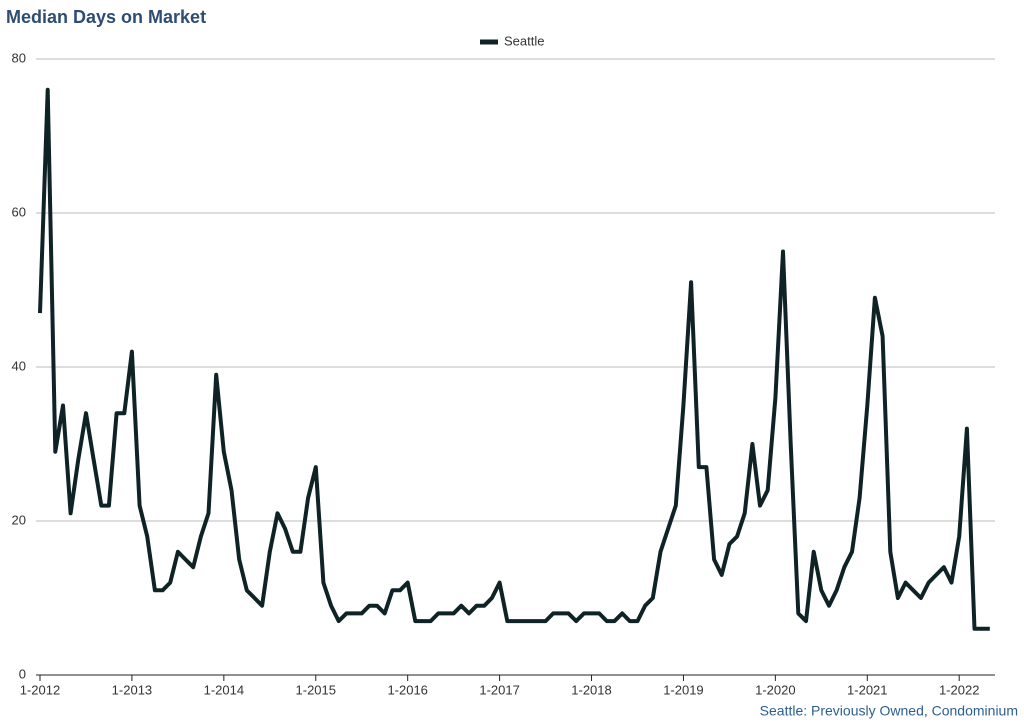 Image resolution: width=1024 pixels, height=724 pixels. I want to click on x-tick-label: 1-2022, so click(959, 689).